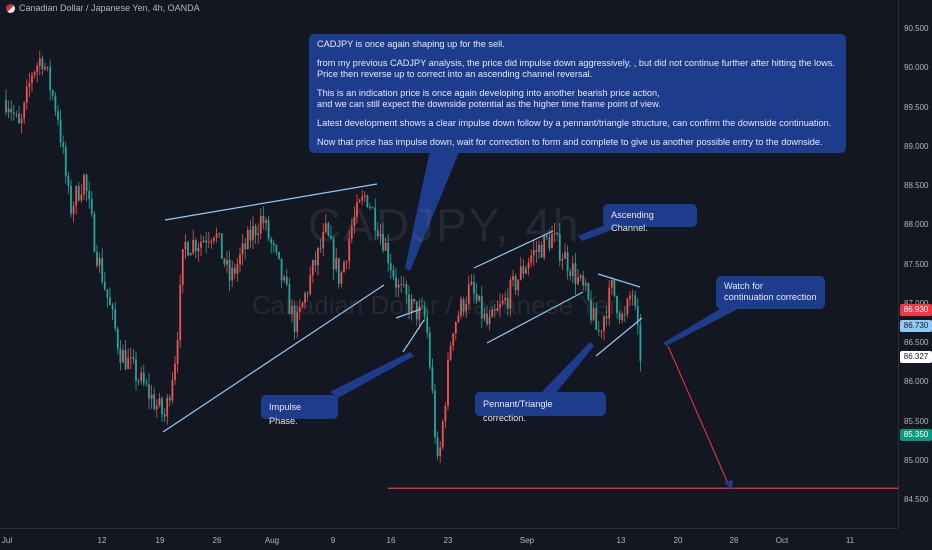 The image size is (932, 550). What do you see at coordinates (448, 540) in the screenshot?
I see `time-tick-label: 23` at bounding box center [448, 540].